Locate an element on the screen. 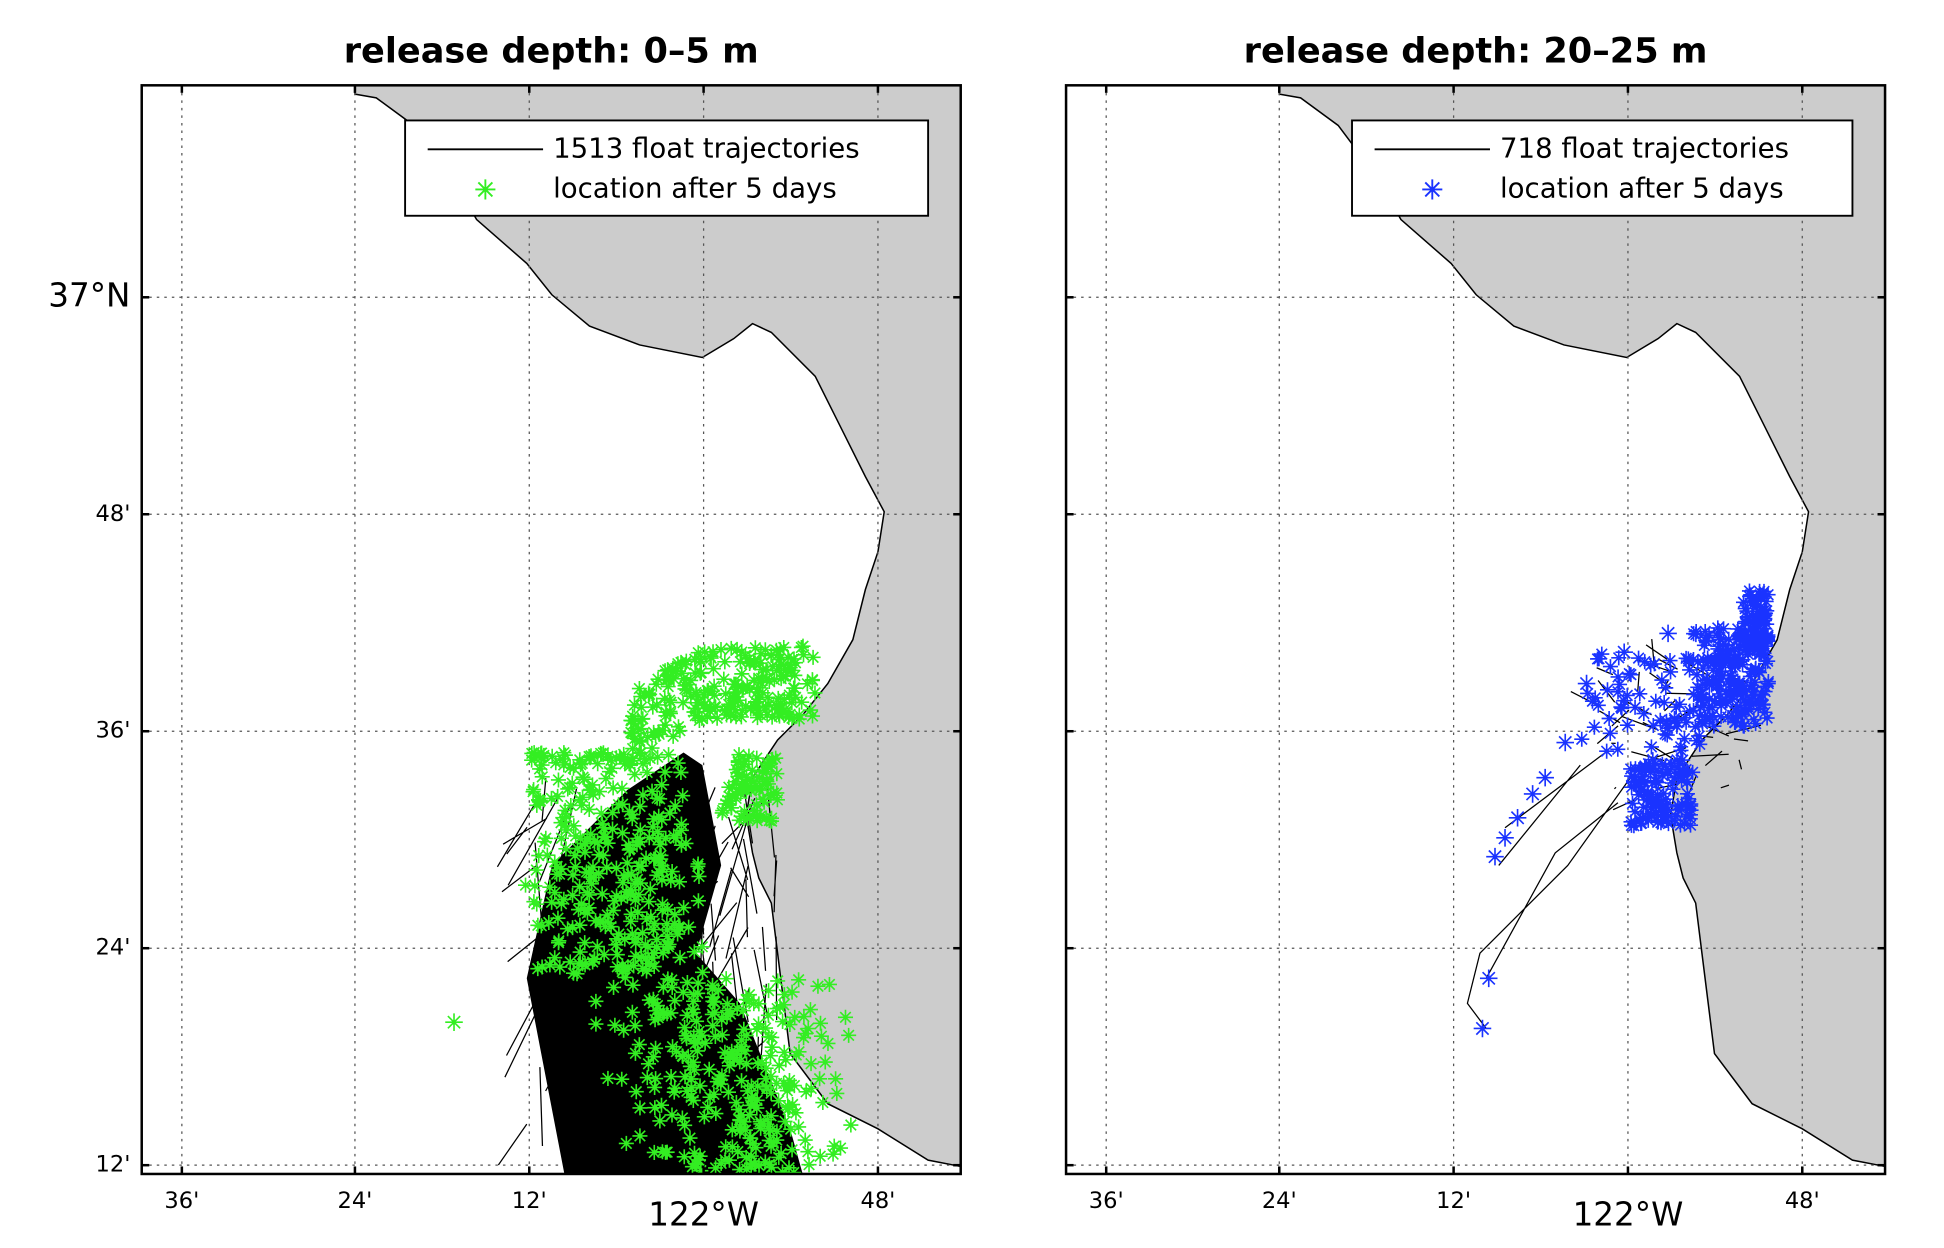  y-tick-label: 48' is located at coordinates (113, 514).